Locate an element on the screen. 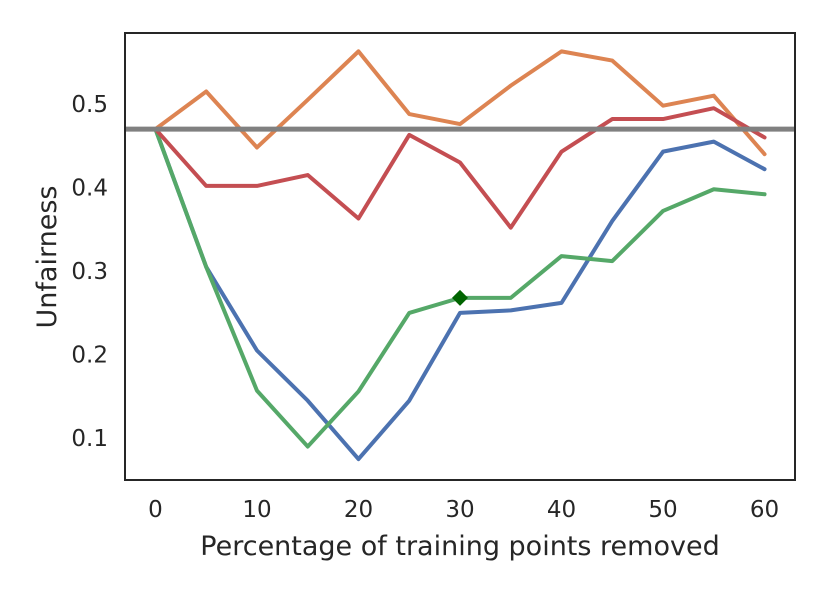  x-tick-label: 50 is located at coordinates (662, 510).